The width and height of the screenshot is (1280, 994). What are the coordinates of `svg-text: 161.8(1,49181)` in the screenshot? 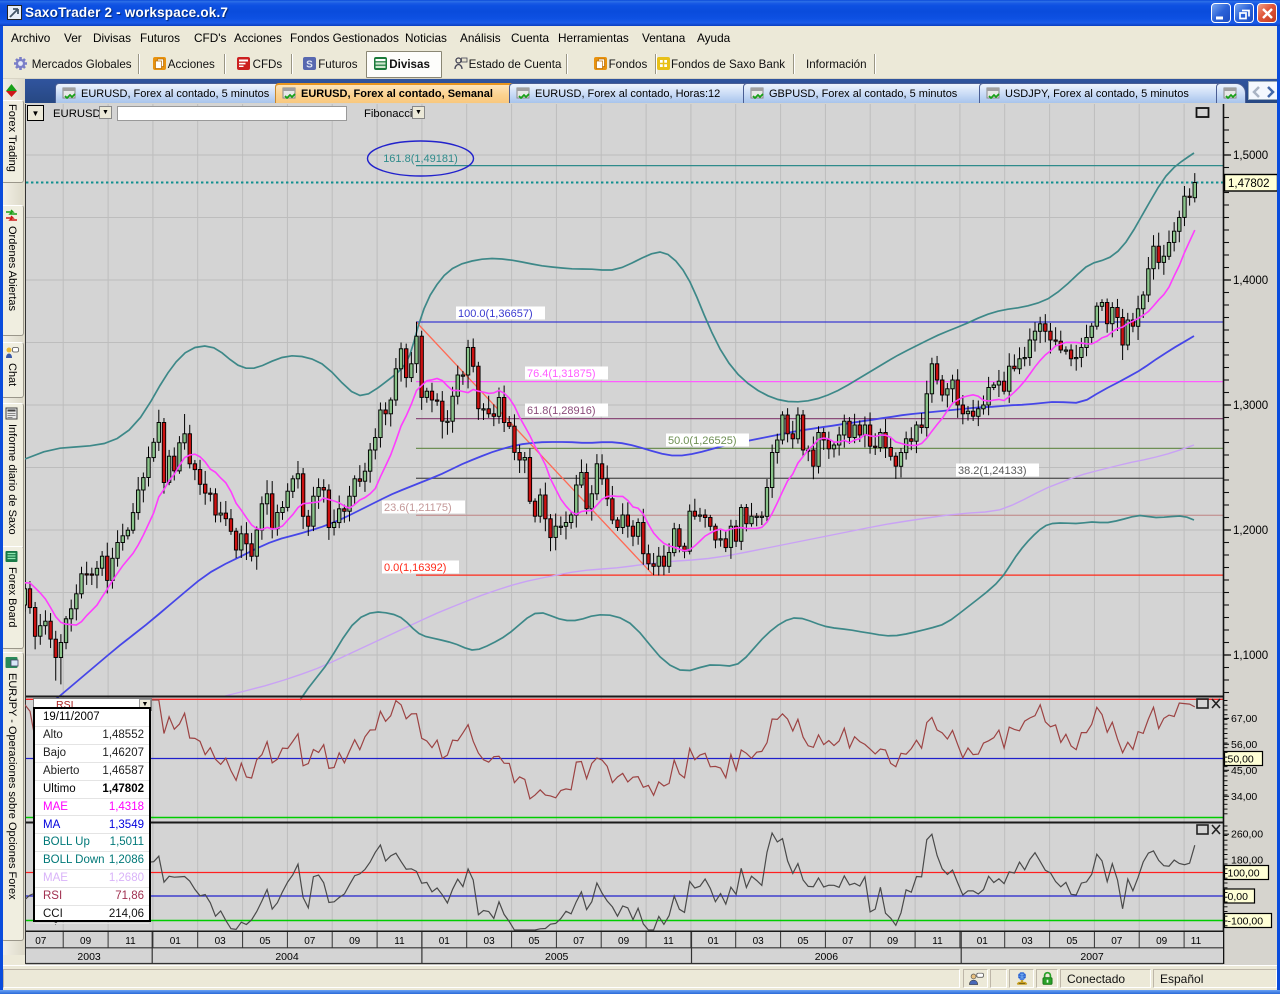 It's located at (420, 159).